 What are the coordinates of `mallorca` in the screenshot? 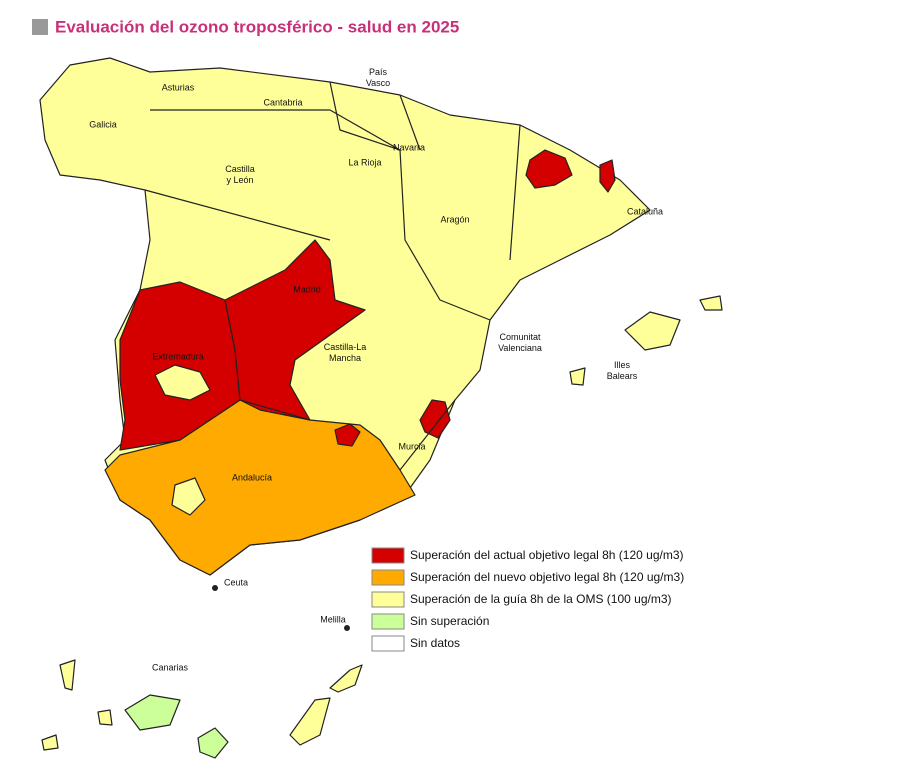 It's located at (652, 331).